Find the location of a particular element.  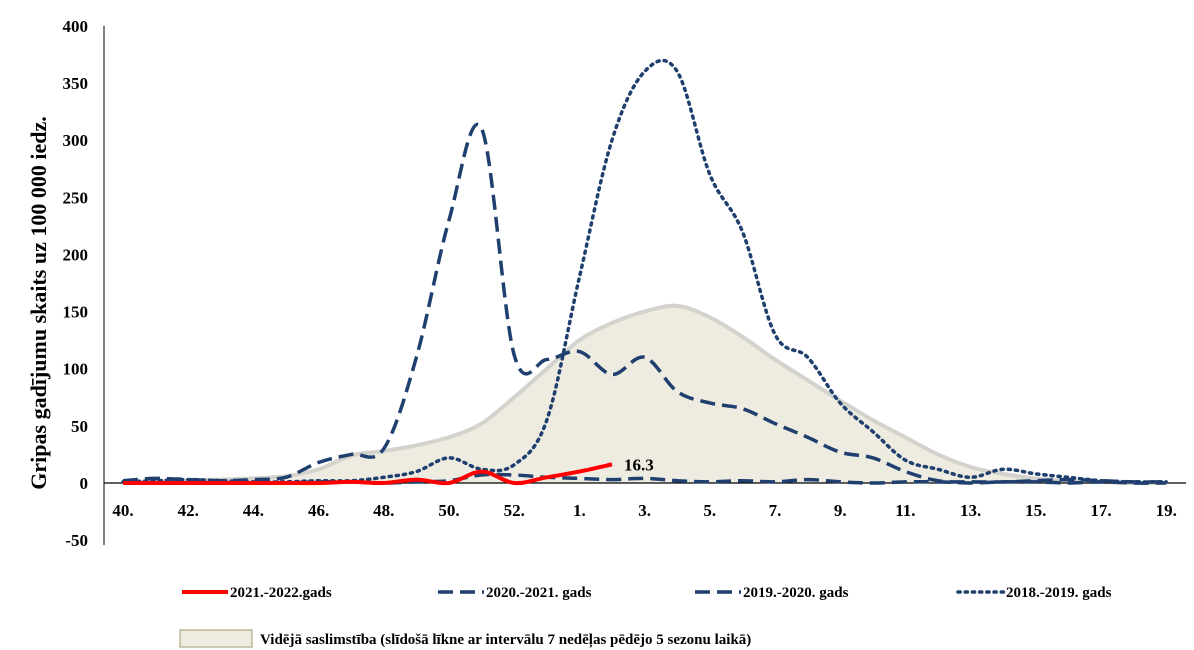

x-tick-label: 42. is located at coordinates (188, 510).